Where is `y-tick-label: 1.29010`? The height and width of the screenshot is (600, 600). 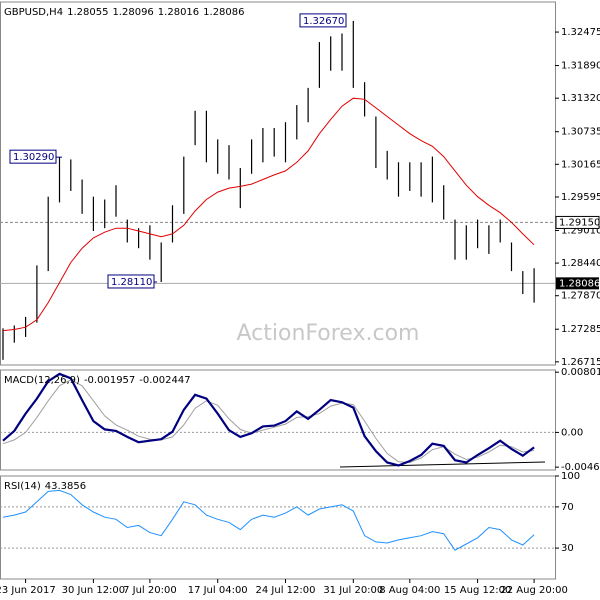 y-tick-label: 1.29010 is located at coordinates (580, 230).